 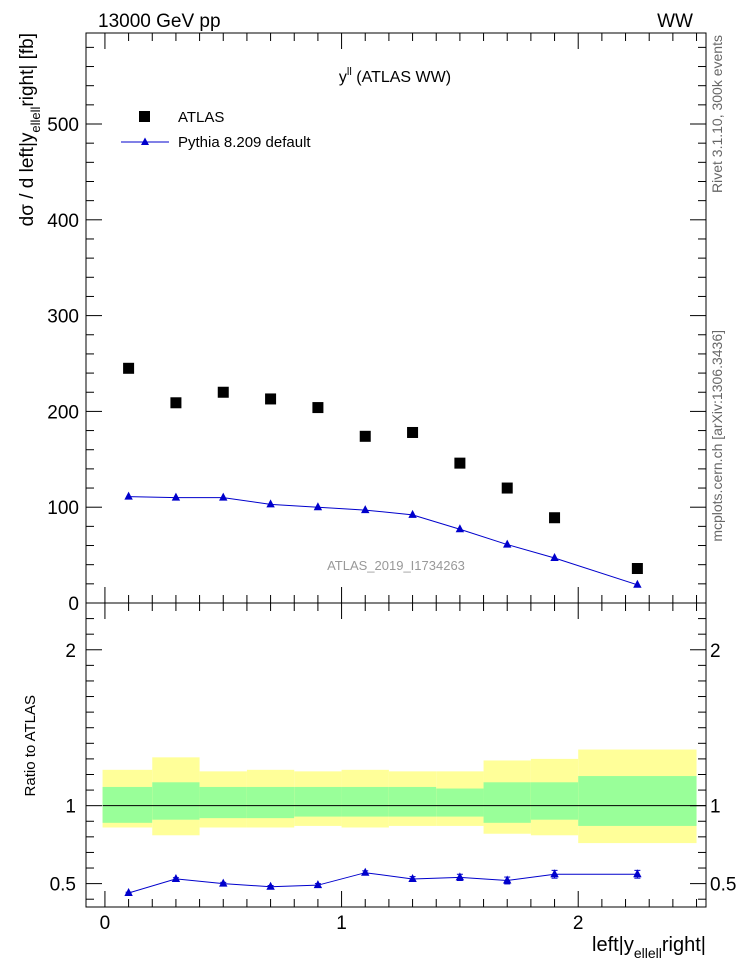 What do you see at coordinates (27, 70) in the screenshot?
I see `y-axis-label-b: right| [fb]` at bounding box center [27, 70].